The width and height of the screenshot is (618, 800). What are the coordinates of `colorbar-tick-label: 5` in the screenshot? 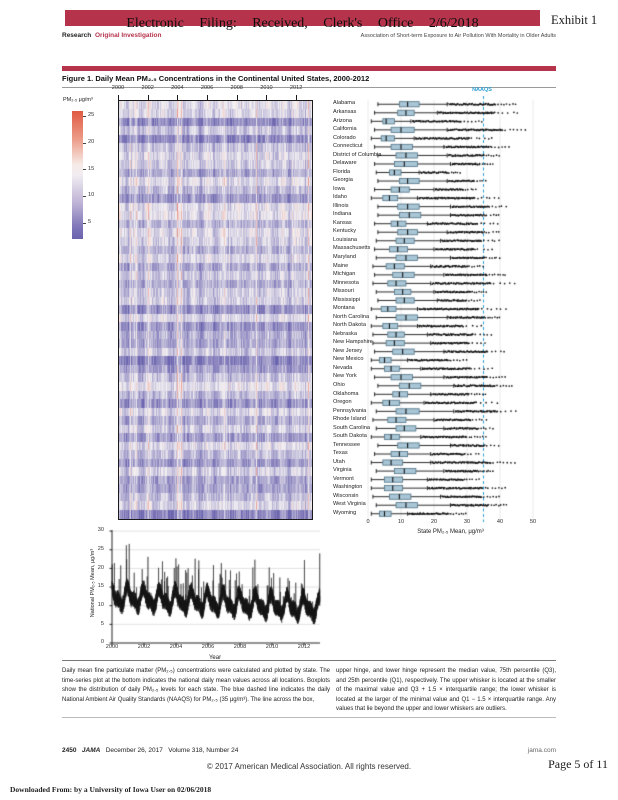 It's located at (90, 222).